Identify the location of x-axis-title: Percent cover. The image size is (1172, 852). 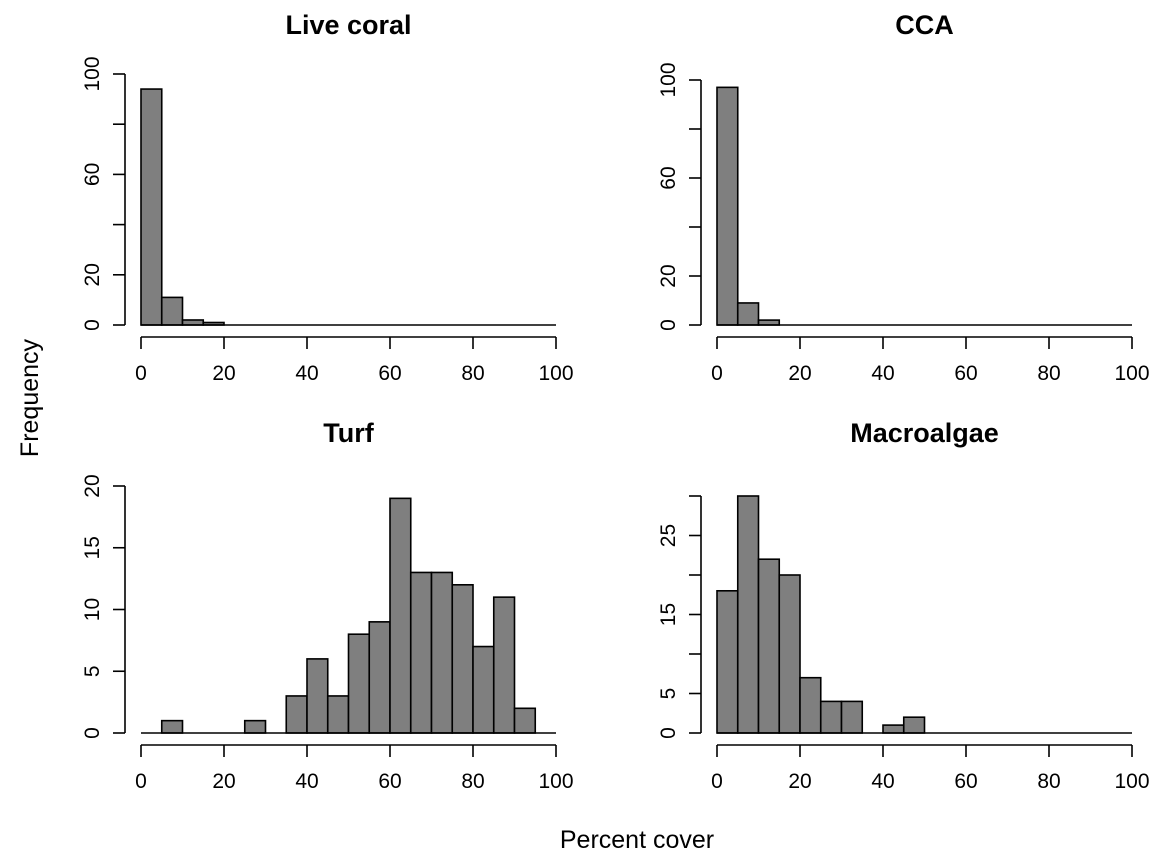
(637, 839).